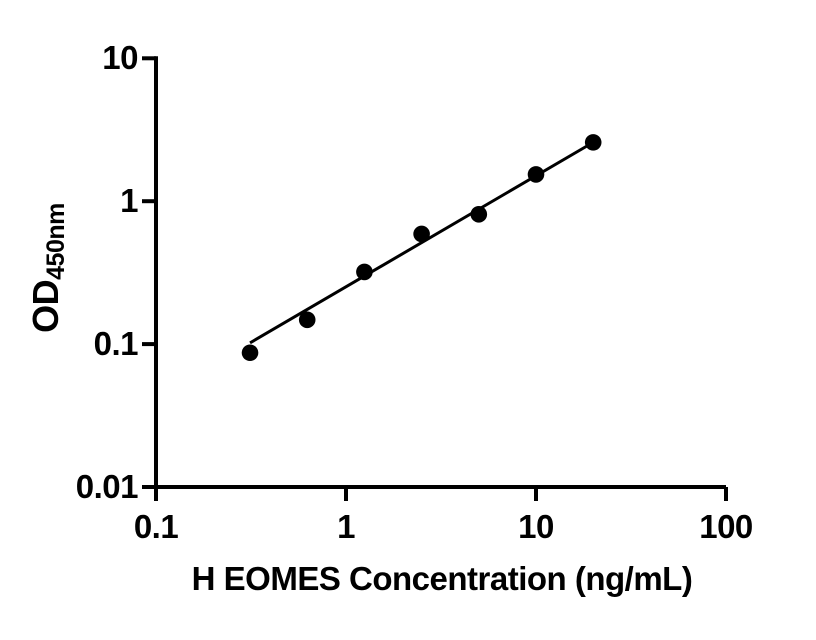 This screenshot has width=816, height=640. What do you see at coordinates (129, 201) in the screenshot?
I see `y-tick-label: 1` at bounding box center [129, 201].